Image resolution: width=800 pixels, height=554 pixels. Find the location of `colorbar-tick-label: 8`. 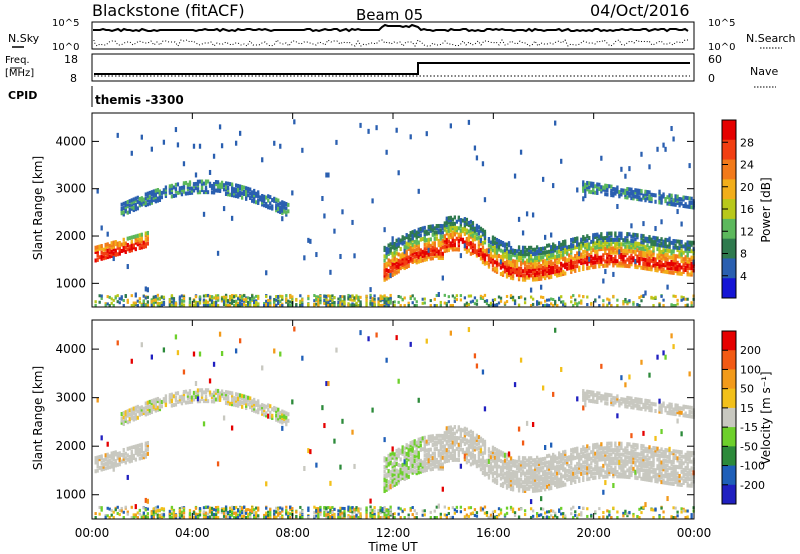

colorbar-tick-label: 8 is located at coordinates (743, 254).